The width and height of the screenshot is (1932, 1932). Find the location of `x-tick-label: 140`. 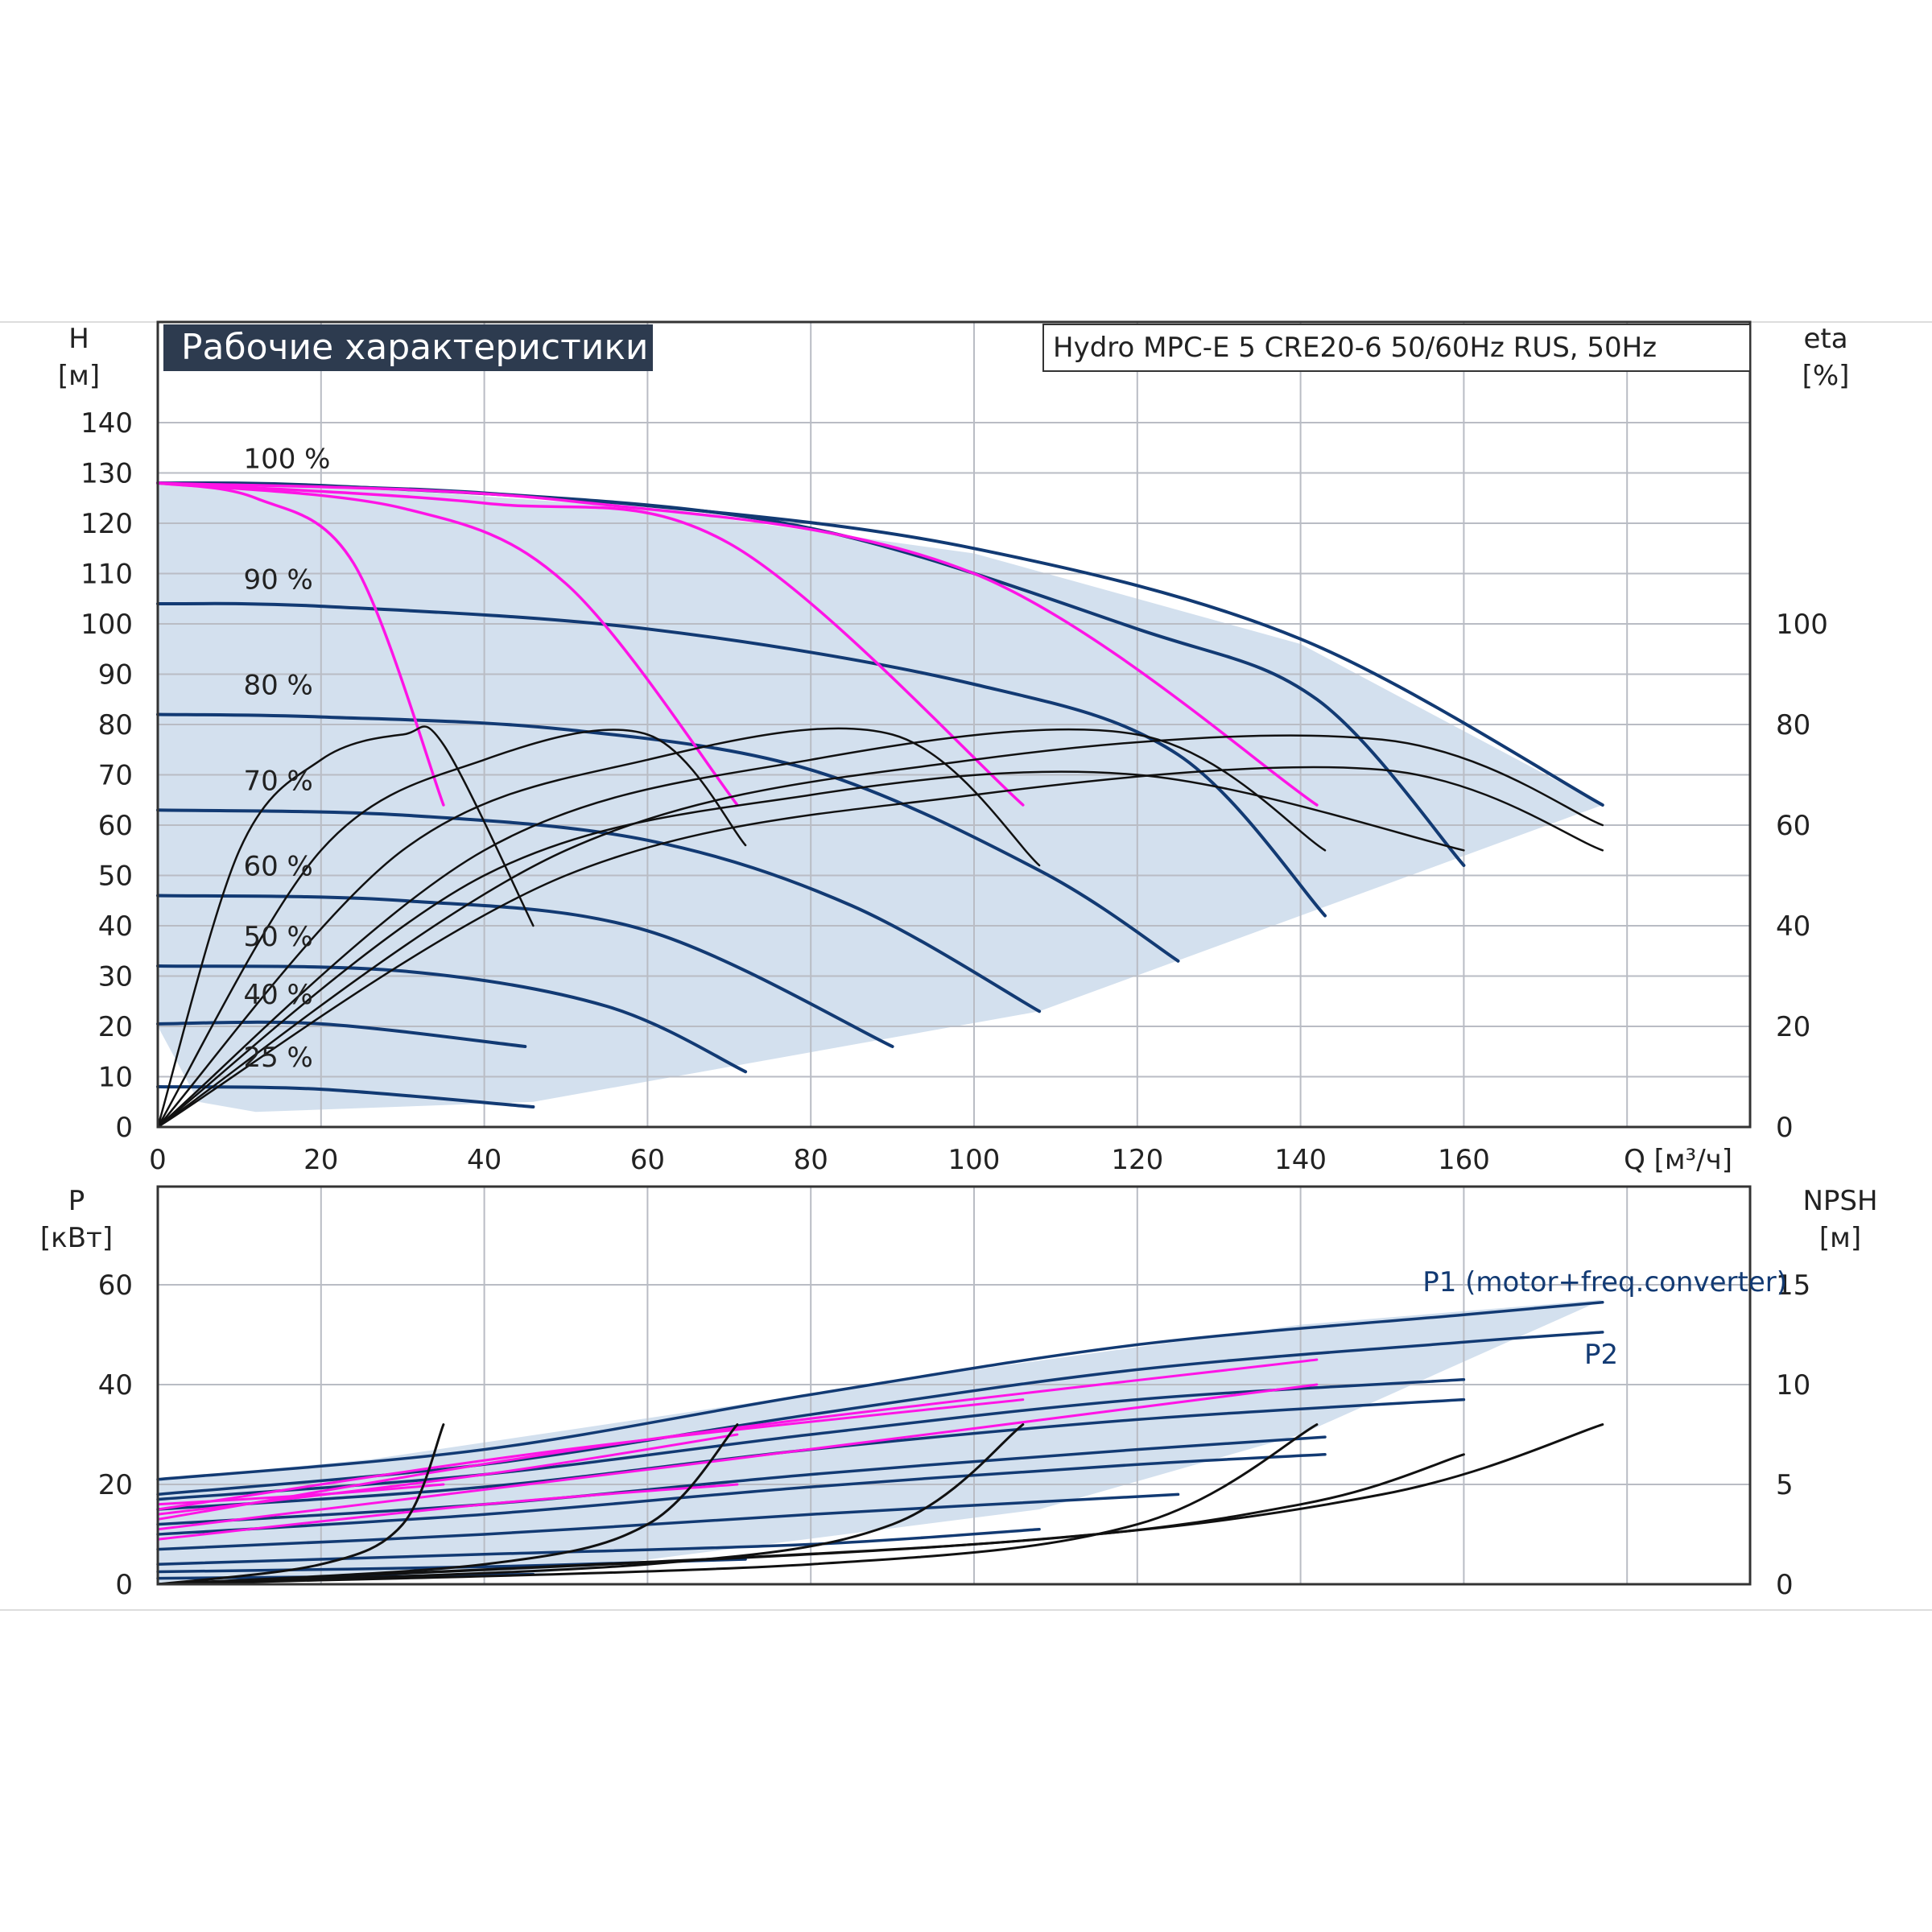

x-tick-label: 140 is located at coordinates (1300, 1160).